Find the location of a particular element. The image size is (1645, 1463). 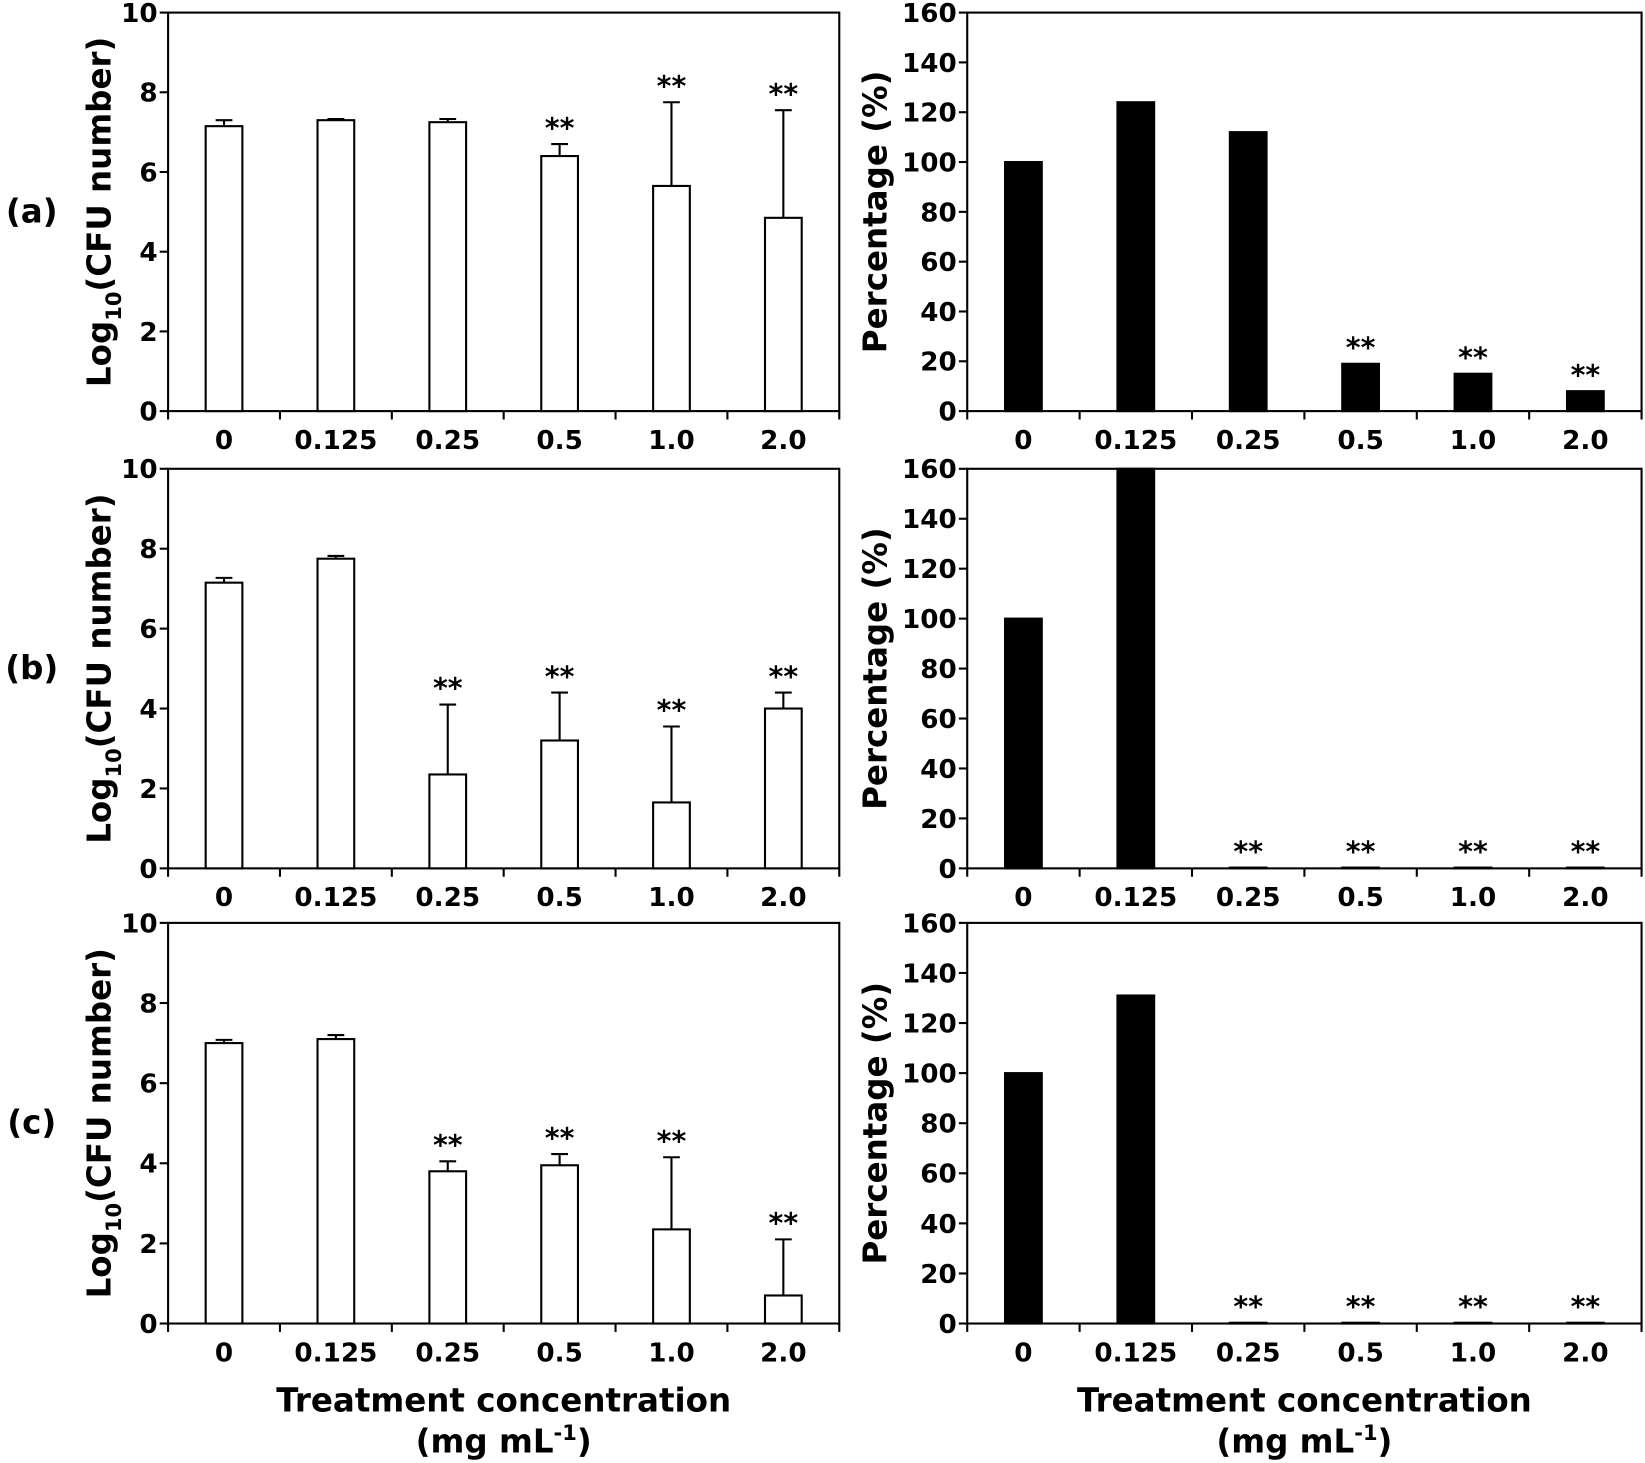

panel-label: (c) is located at coordinates (31, 1123).